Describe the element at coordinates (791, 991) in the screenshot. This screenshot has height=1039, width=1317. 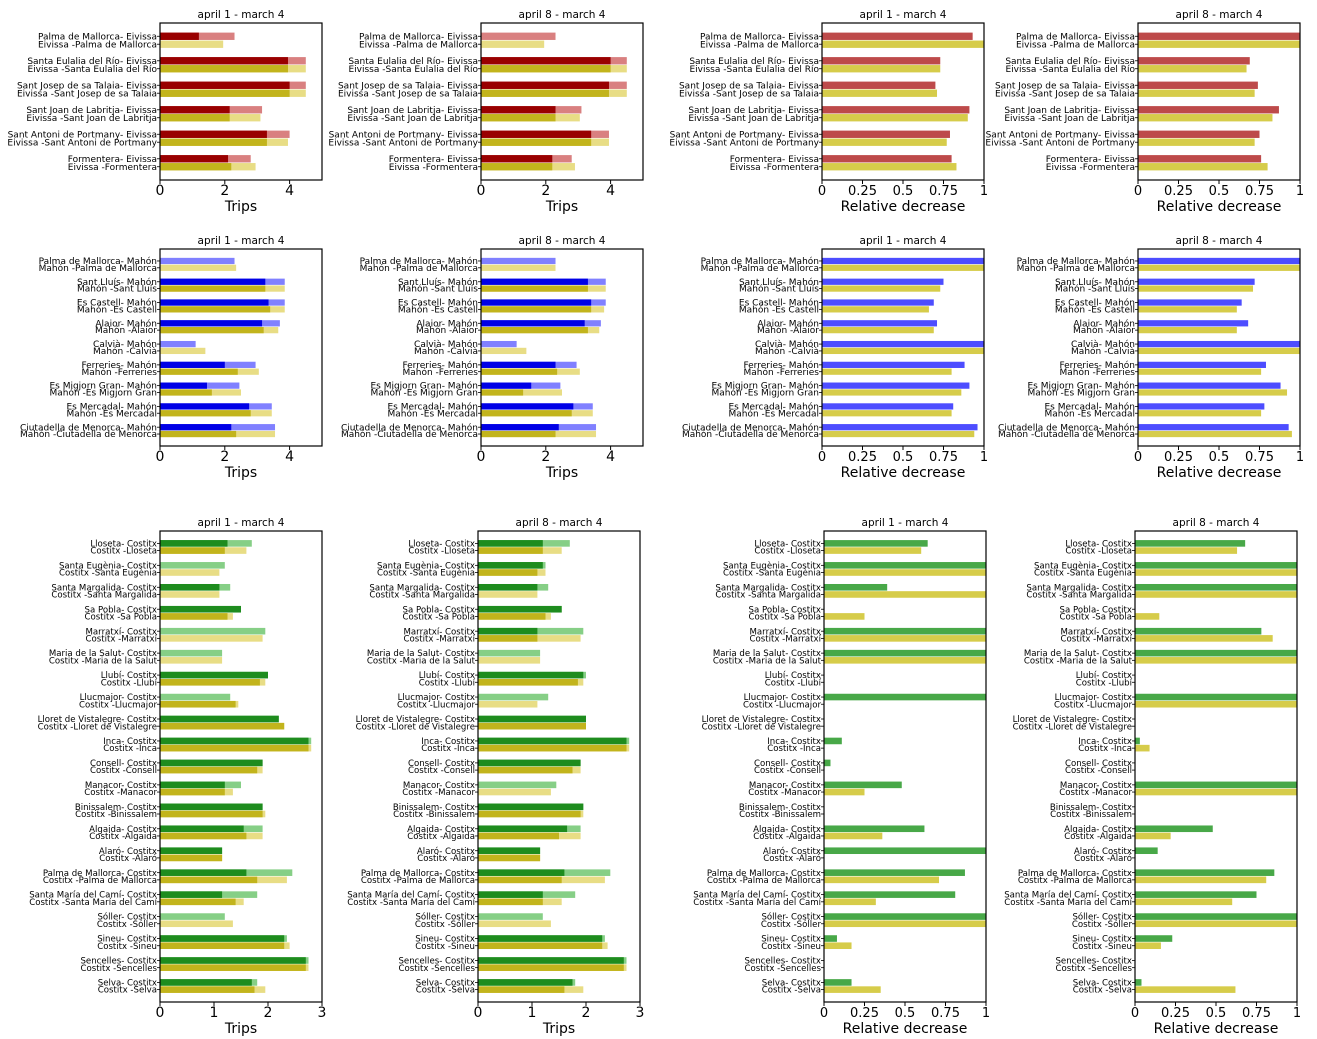
I see `y-tick-label: Costitx -Selva` at that location.